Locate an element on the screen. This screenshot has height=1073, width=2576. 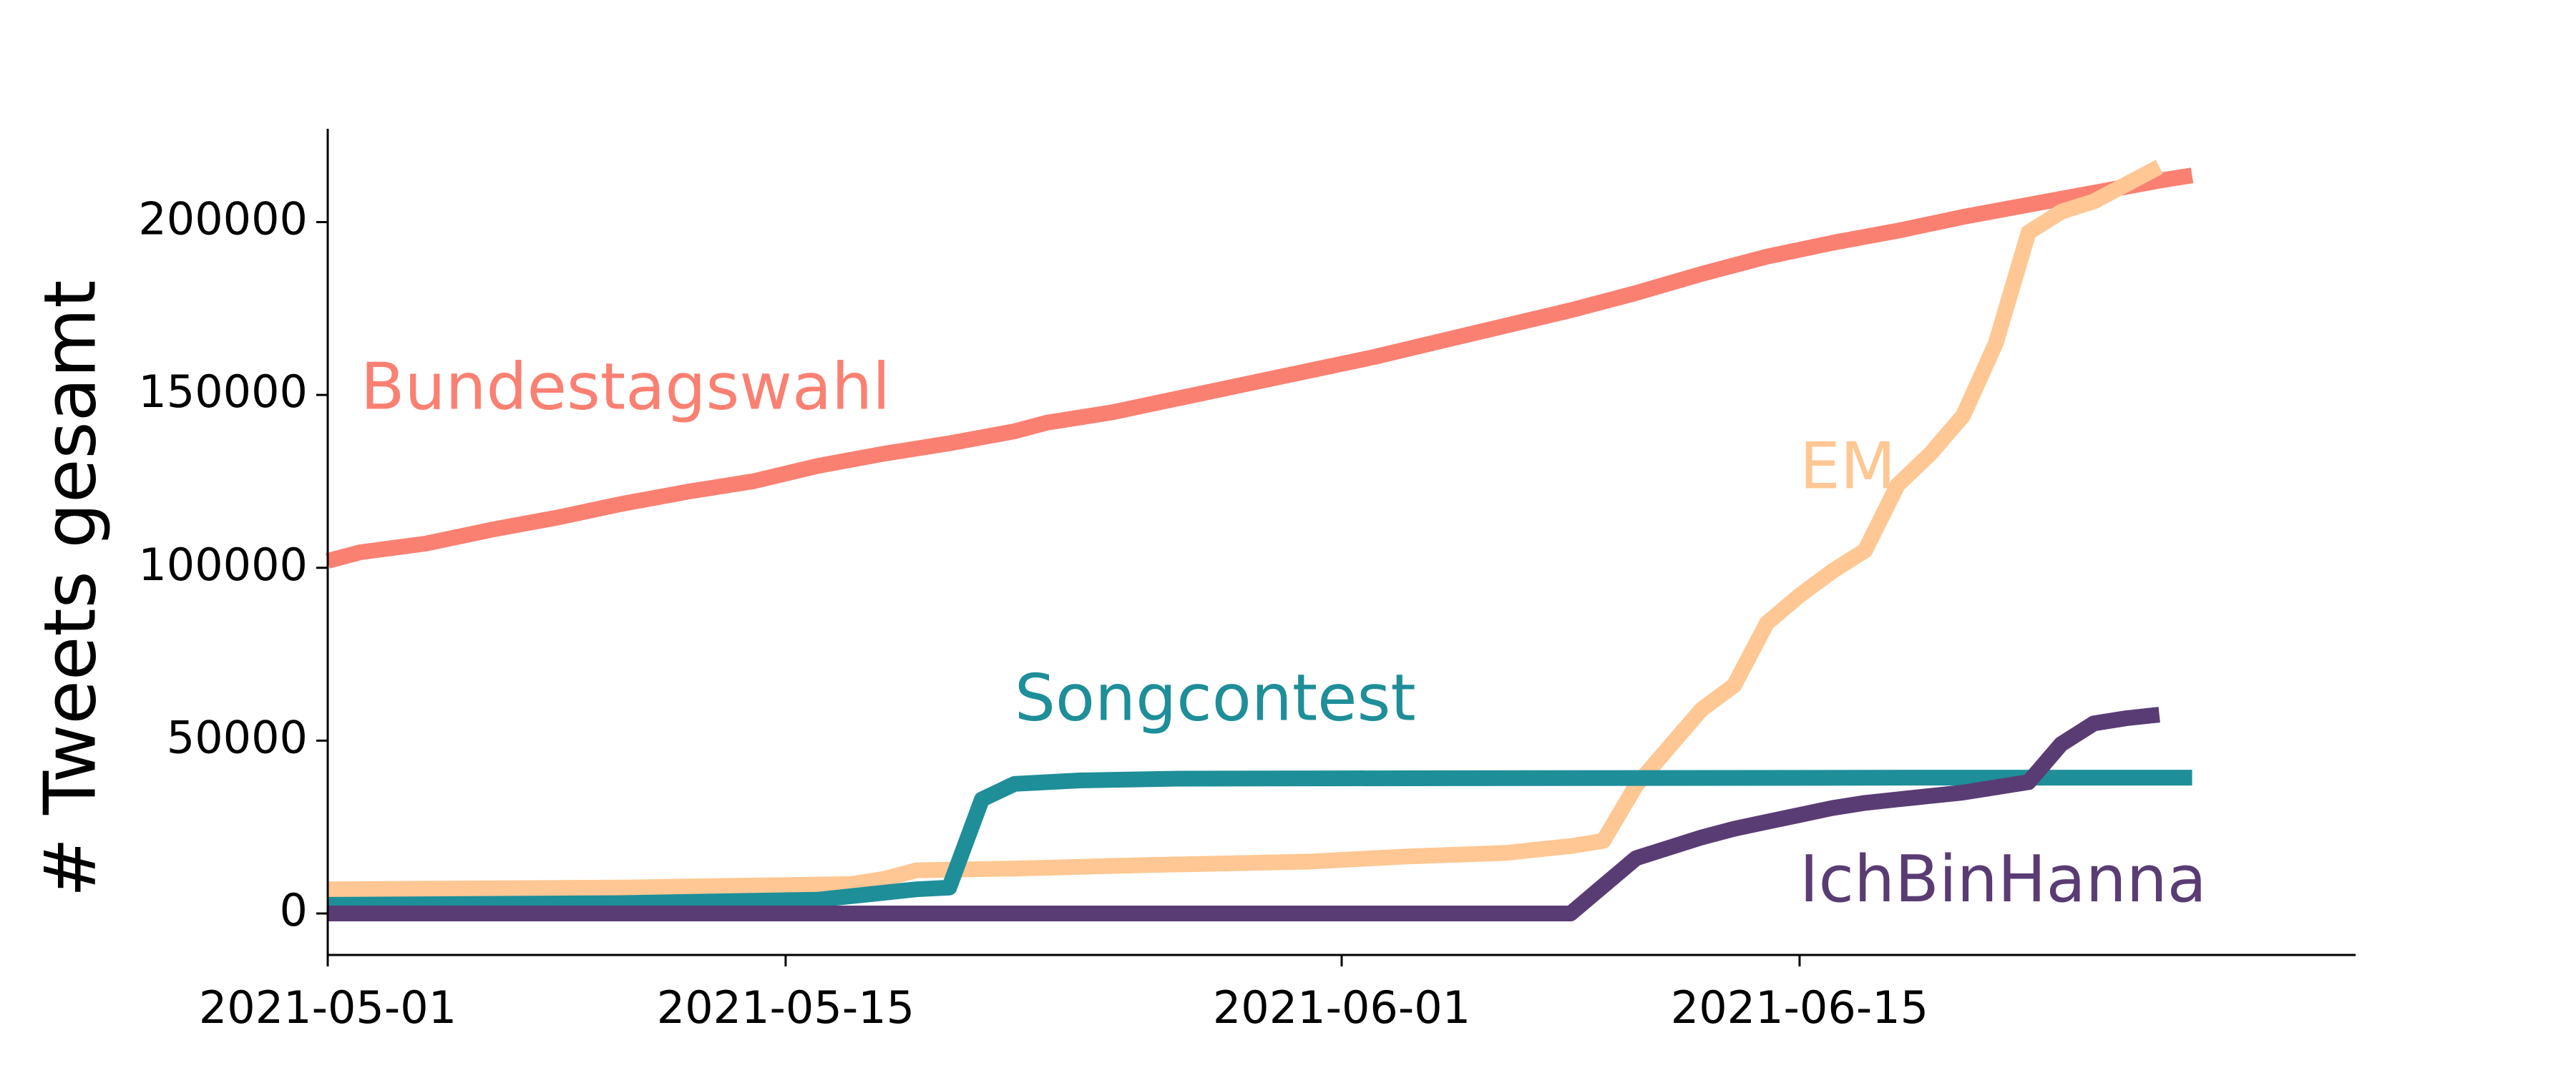
series-line-ichbinhanna is located at coordinates (1244, 814).